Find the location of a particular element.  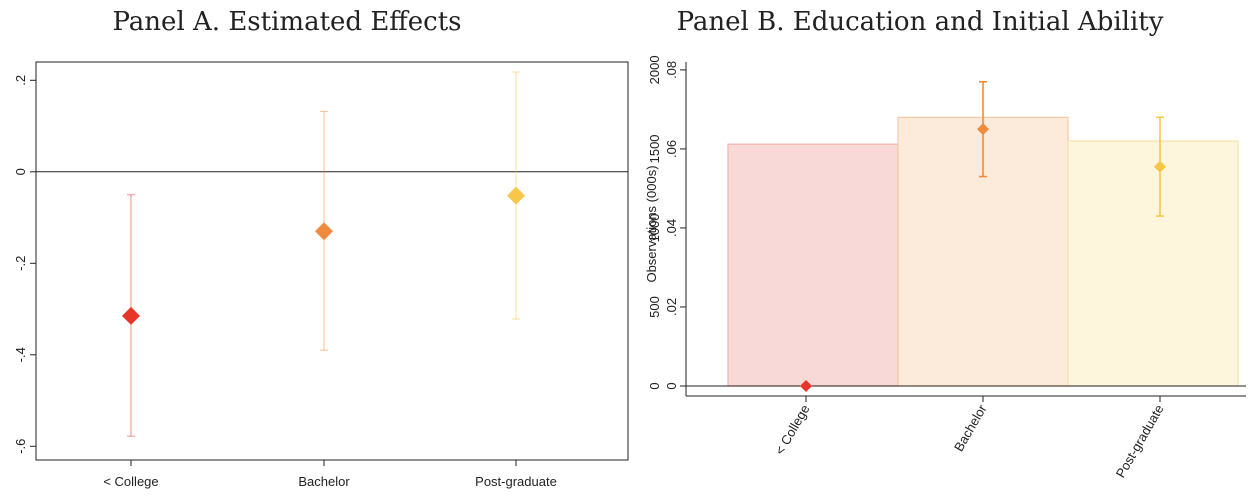

y-tick-label: -.6 is located at coordinates (20, 446).